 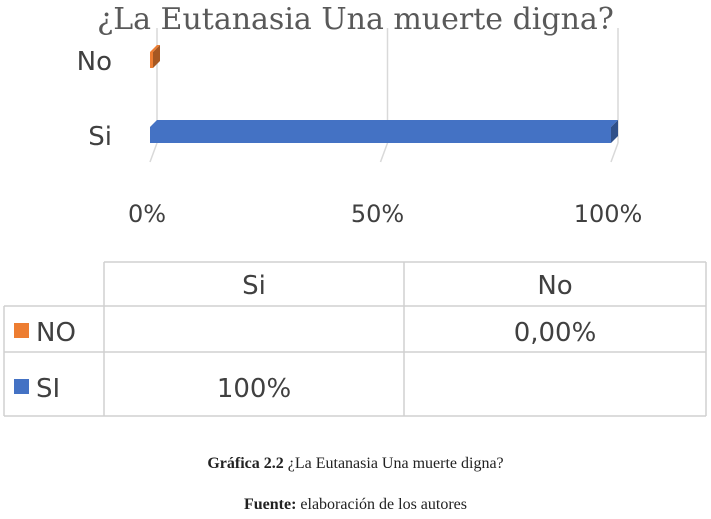 What do you see at coordinates (395, 463) in the screenshot?
I see `figure-text: ¿La Eutanasia Una muerte digna?` at bounding box center [395, 463].